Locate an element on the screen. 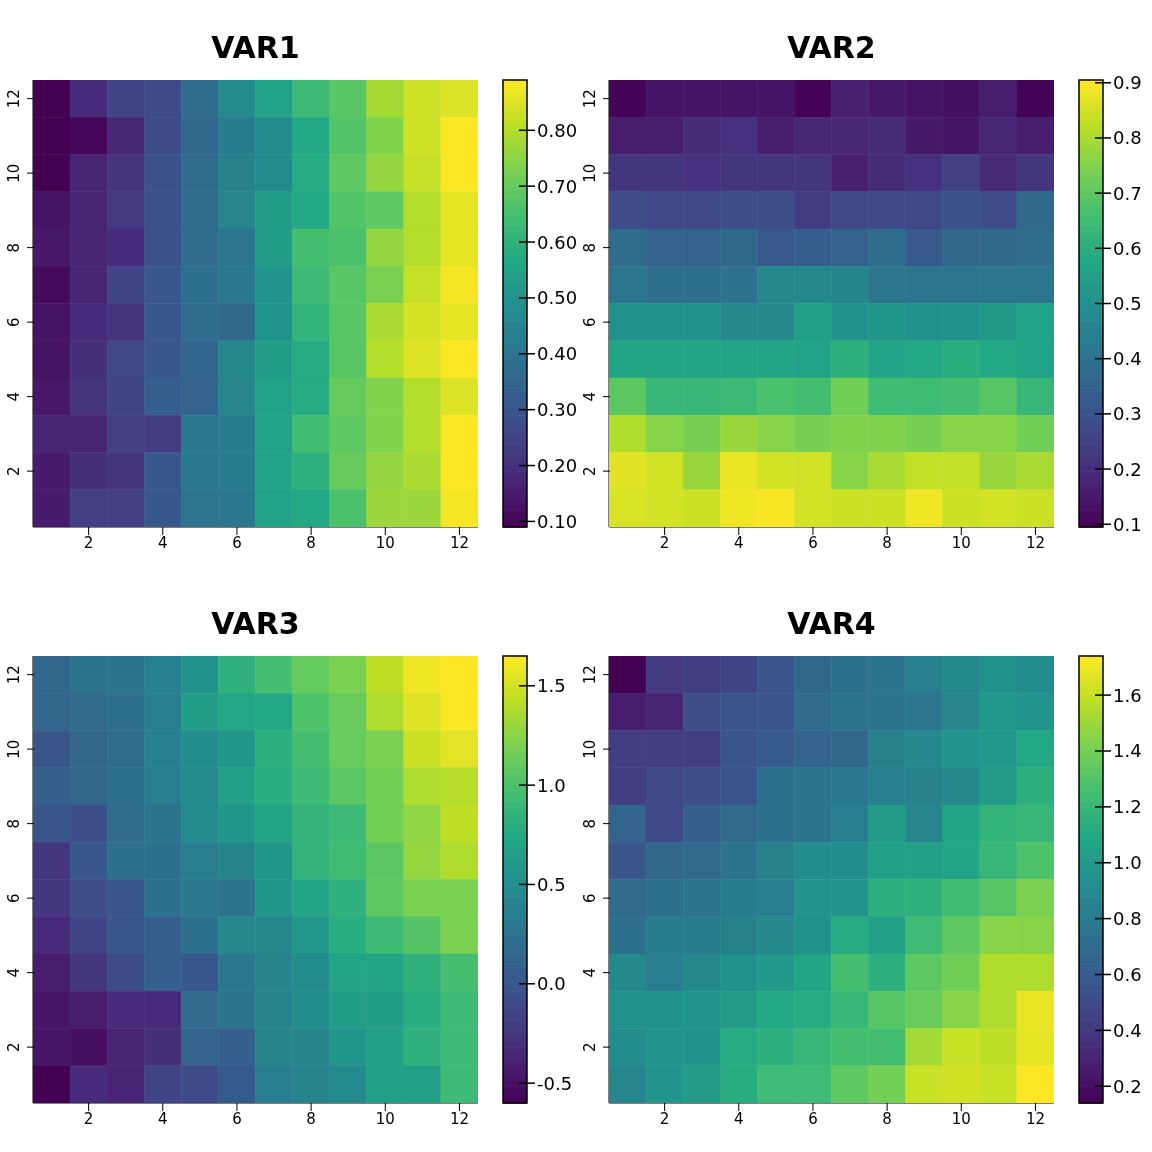  chart-title: VAR4 is located at coordinates (831, 624).